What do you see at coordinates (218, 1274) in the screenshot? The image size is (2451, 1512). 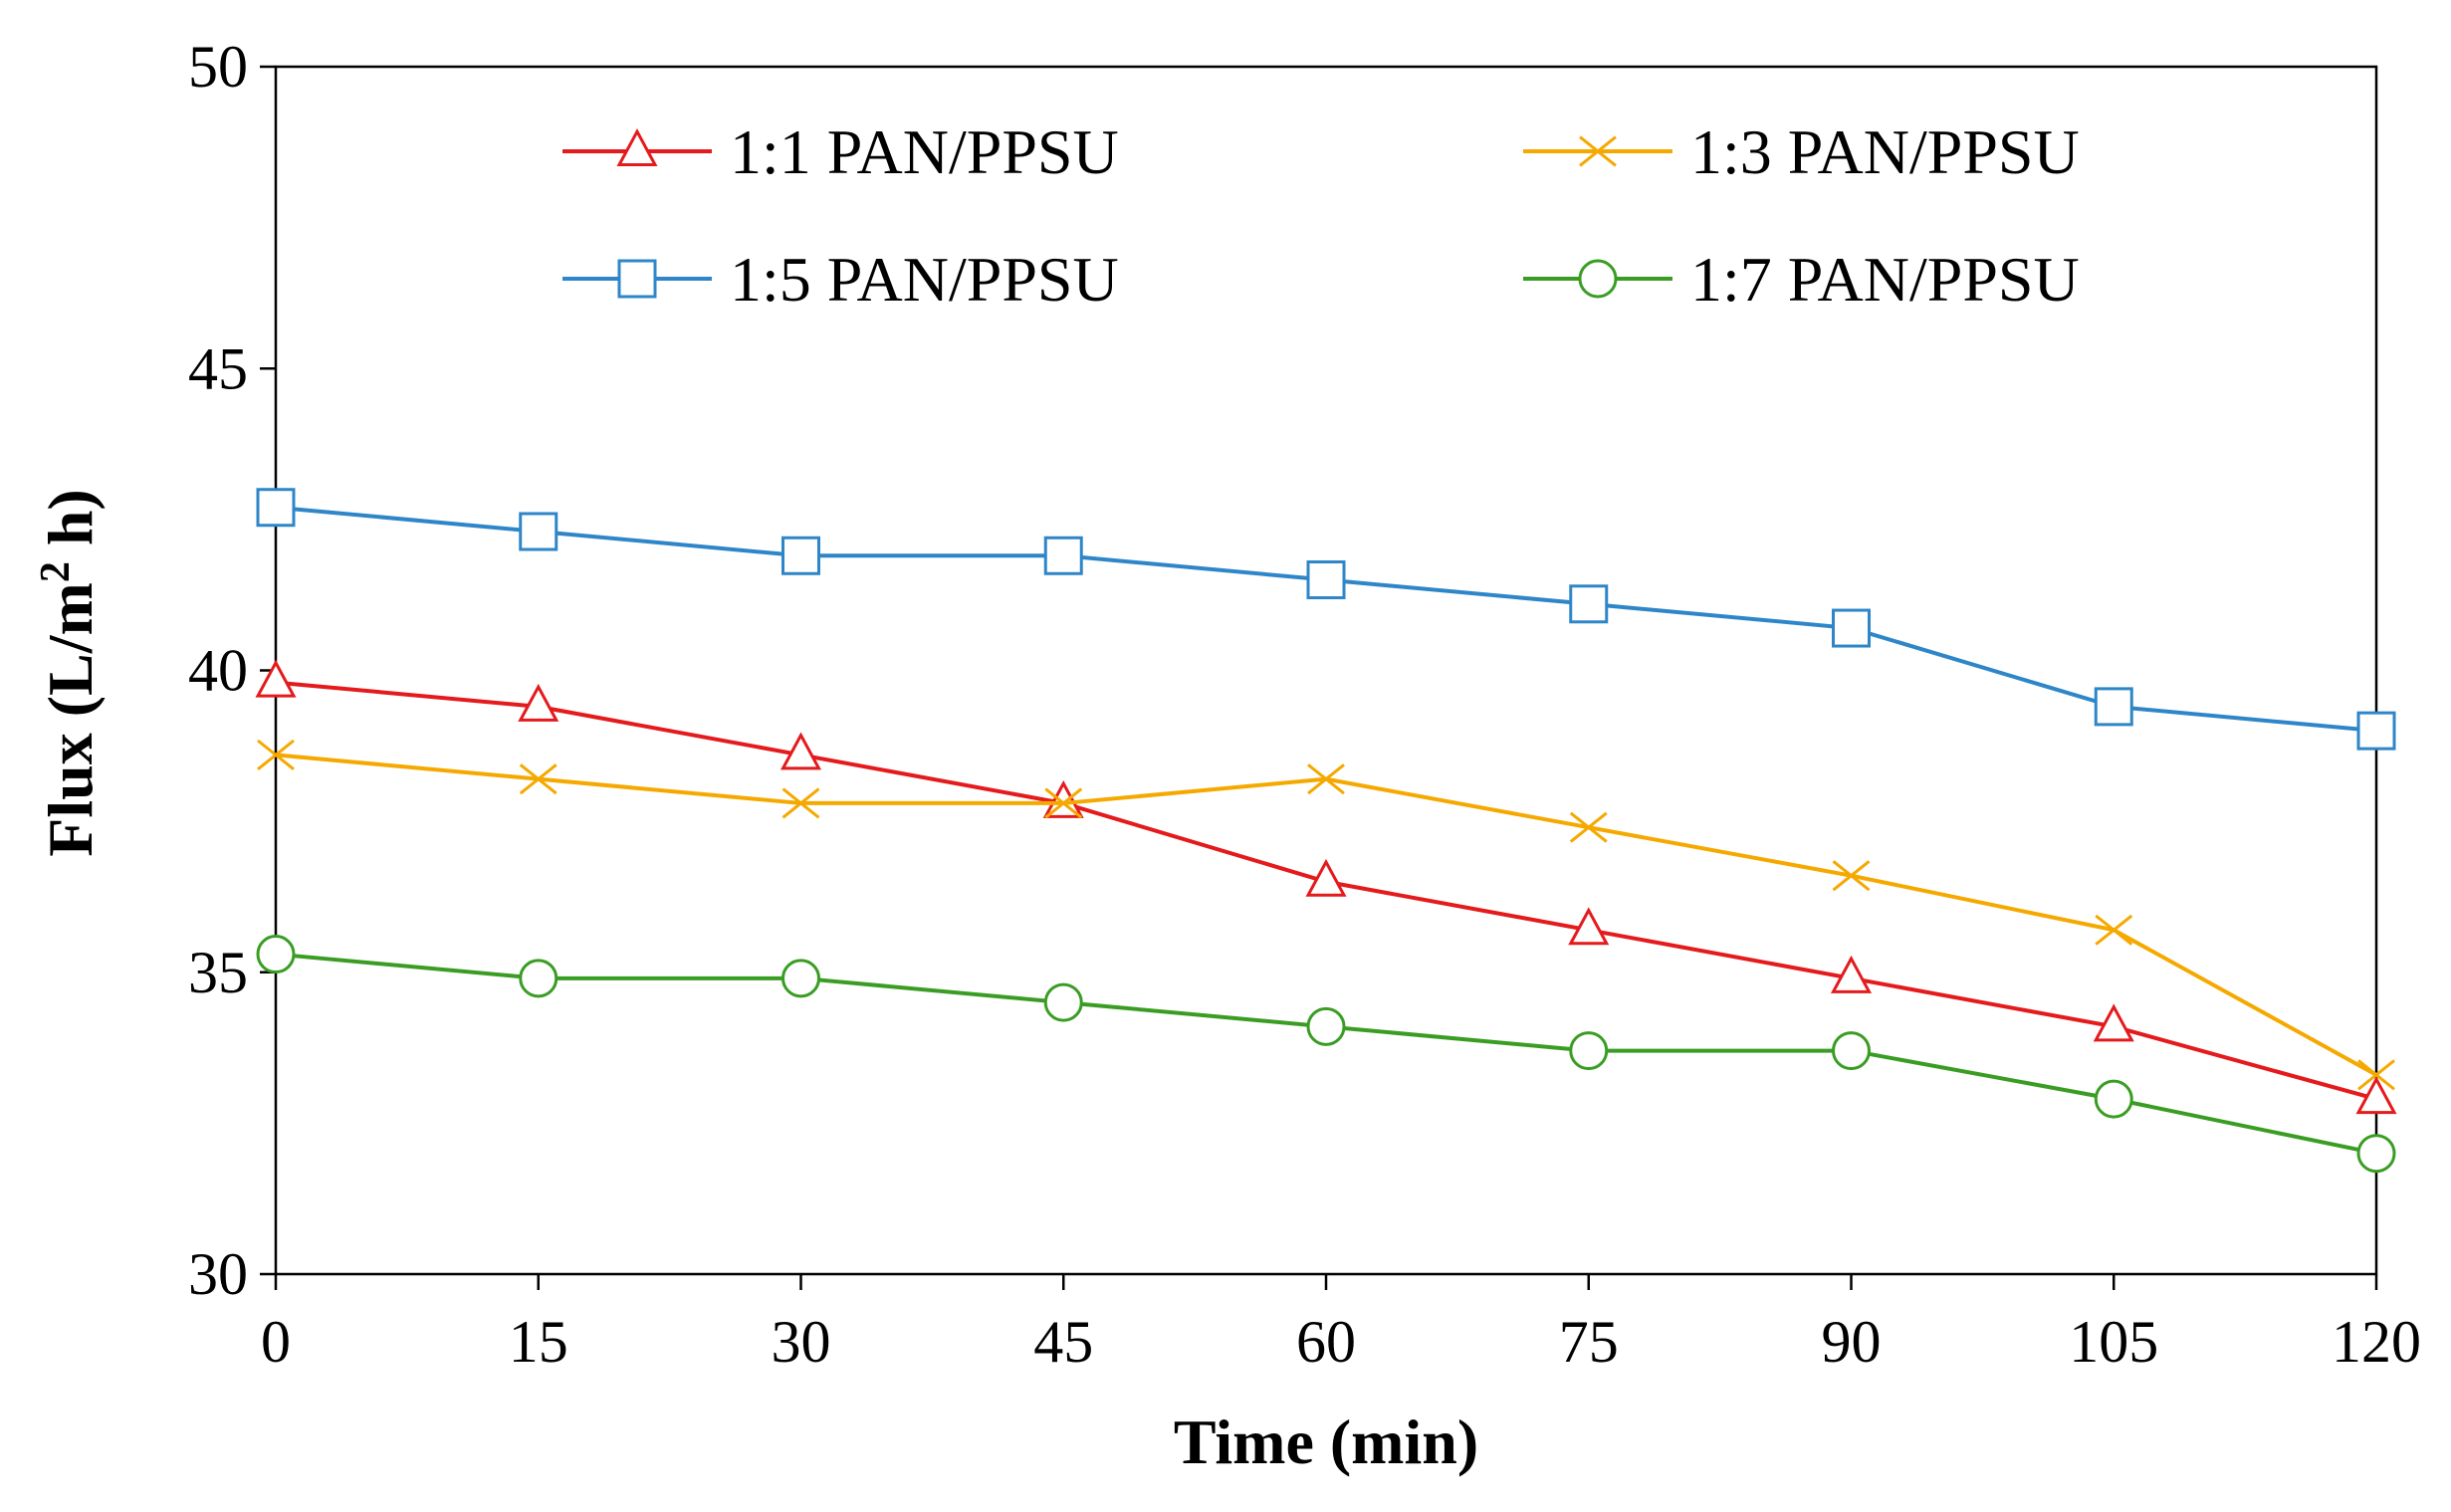 I see `y-tick-label: 30` at bounding box center [218, 1274].